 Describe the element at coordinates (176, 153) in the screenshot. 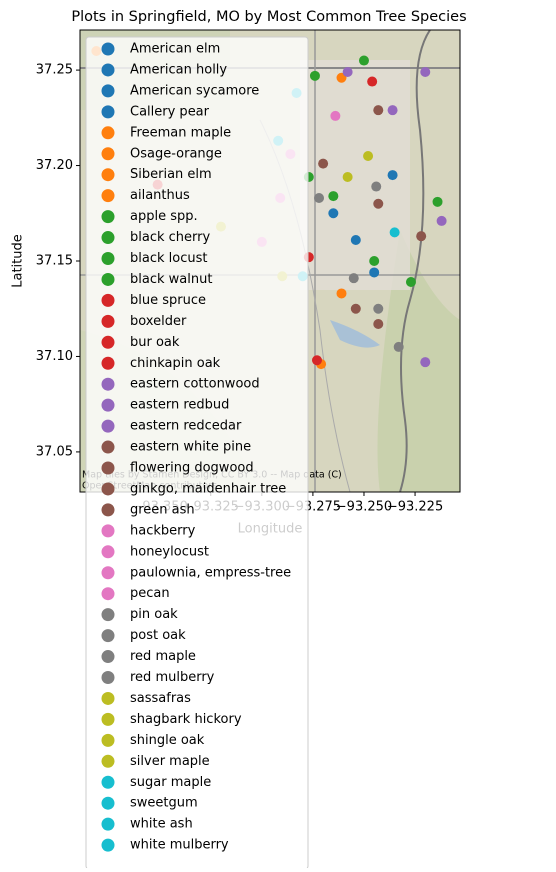

I see `legend-label: Osage-orange` at that location.